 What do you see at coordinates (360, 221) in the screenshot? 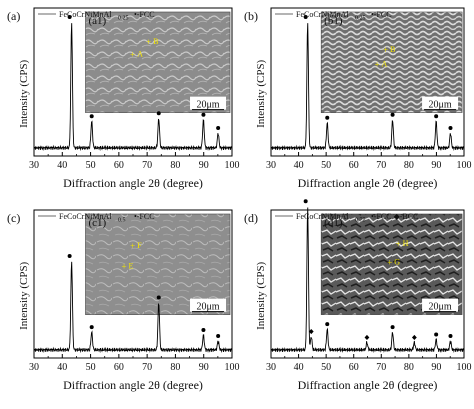
I see `legend-alloy-subscript: 0.75` at bounding box center [360, 221].